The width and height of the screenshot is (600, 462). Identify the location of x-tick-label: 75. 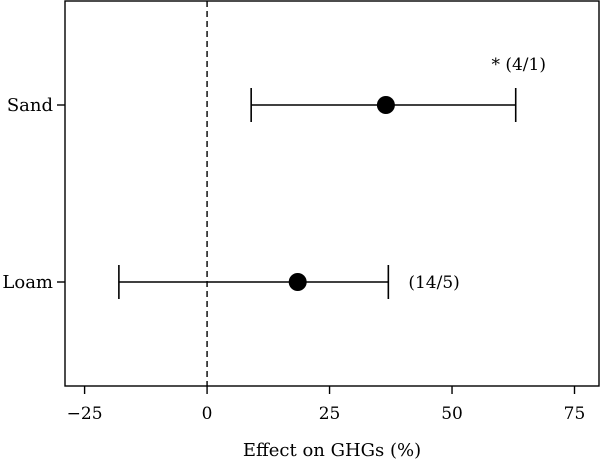
(575, 414).